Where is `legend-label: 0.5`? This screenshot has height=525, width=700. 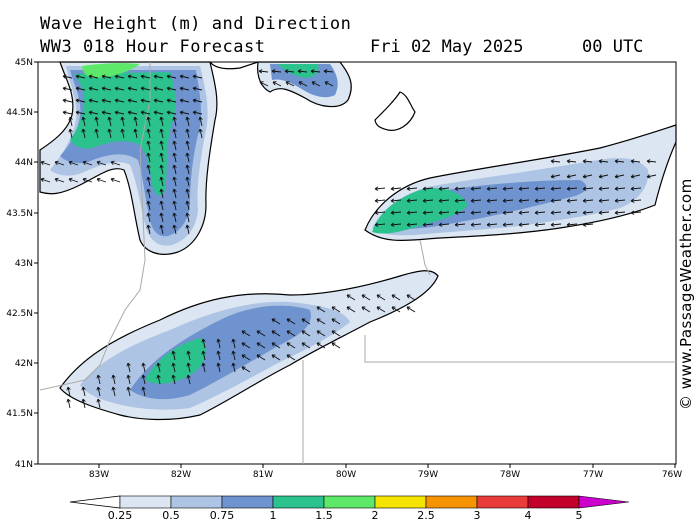
legend-label: 0.5 is located at coordinates (171, 515).